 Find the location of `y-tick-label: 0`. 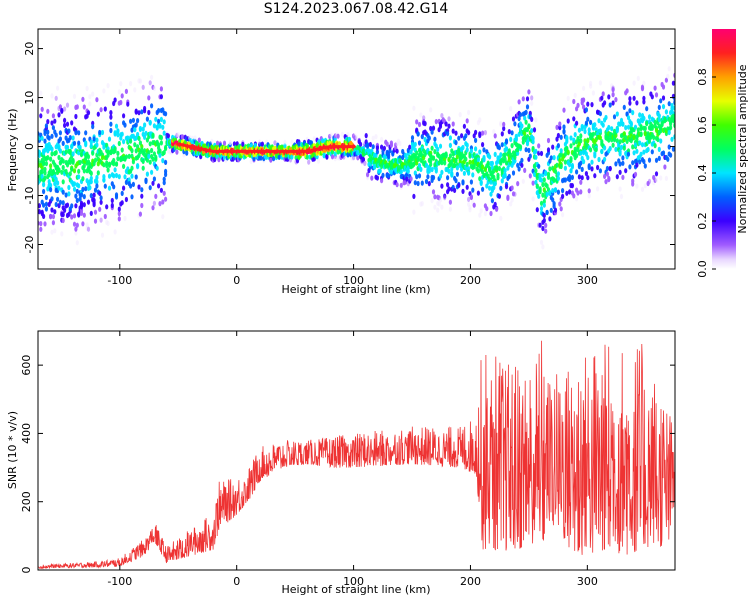

y-tick-label: 0 is located at coordinates (26, 570).